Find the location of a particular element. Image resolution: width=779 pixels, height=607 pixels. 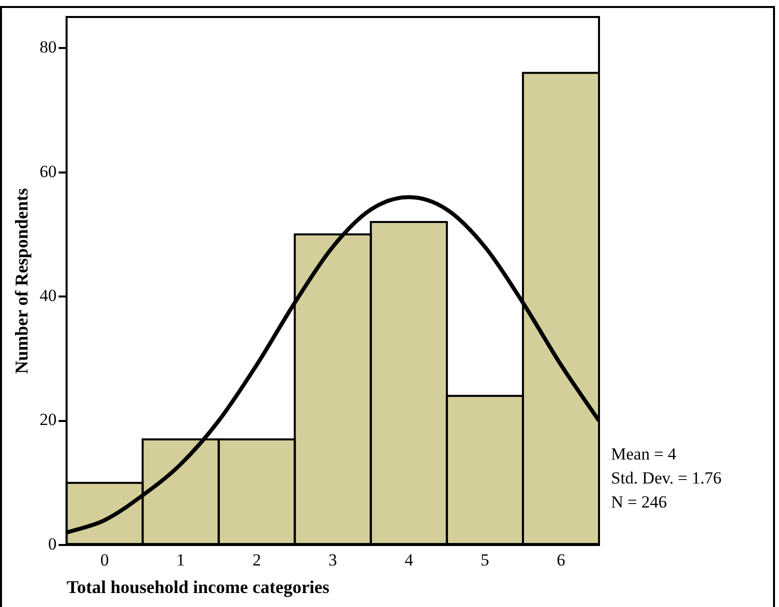

y-tick-label: 60 is located at coordinates (48, 171).